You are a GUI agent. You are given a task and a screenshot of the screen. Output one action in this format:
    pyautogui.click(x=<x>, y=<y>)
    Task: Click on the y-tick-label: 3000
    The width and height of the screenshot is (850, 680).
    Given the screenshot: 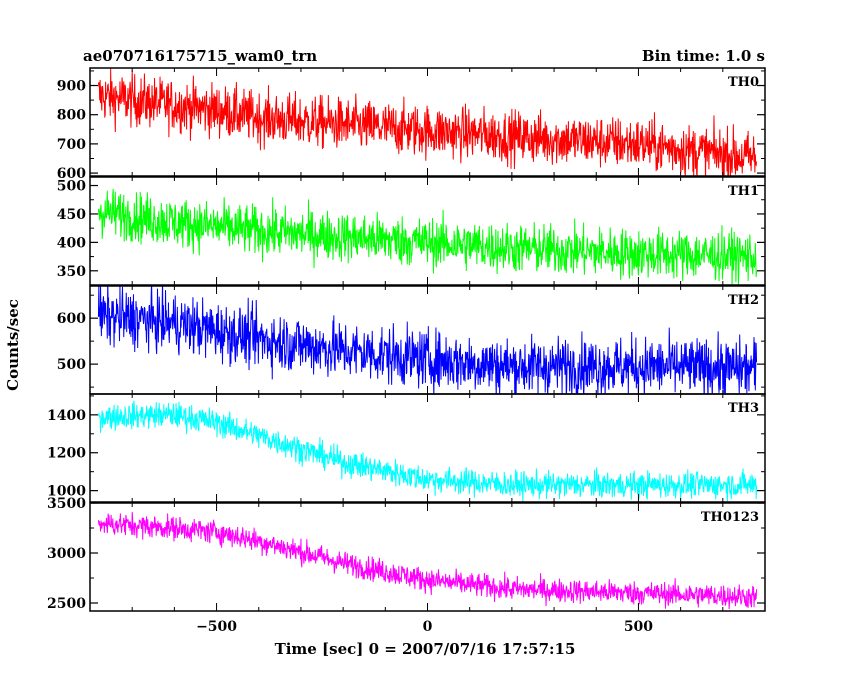 What is the action you would take?
    pyautogui.click(x=66, y=554)
    